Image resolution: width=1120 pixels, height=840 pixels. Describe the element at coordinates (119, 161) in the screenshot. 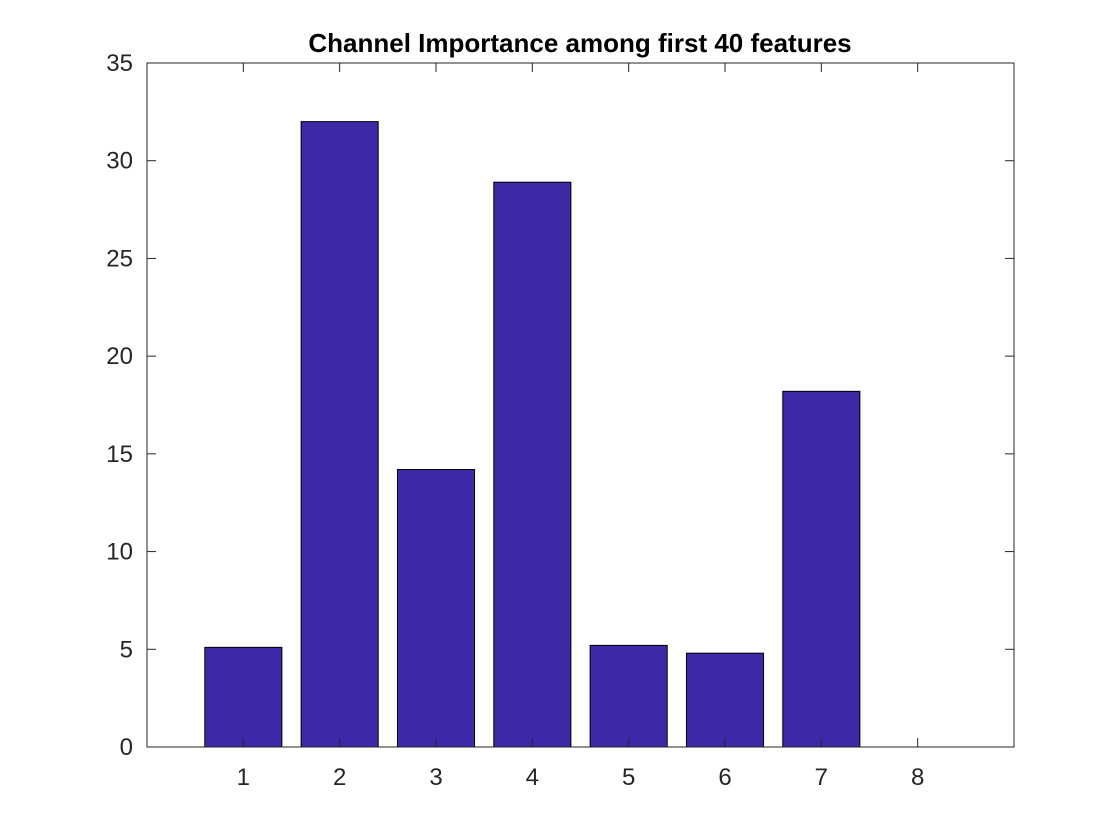

I see `y-tick-label-30: 30` at that location.